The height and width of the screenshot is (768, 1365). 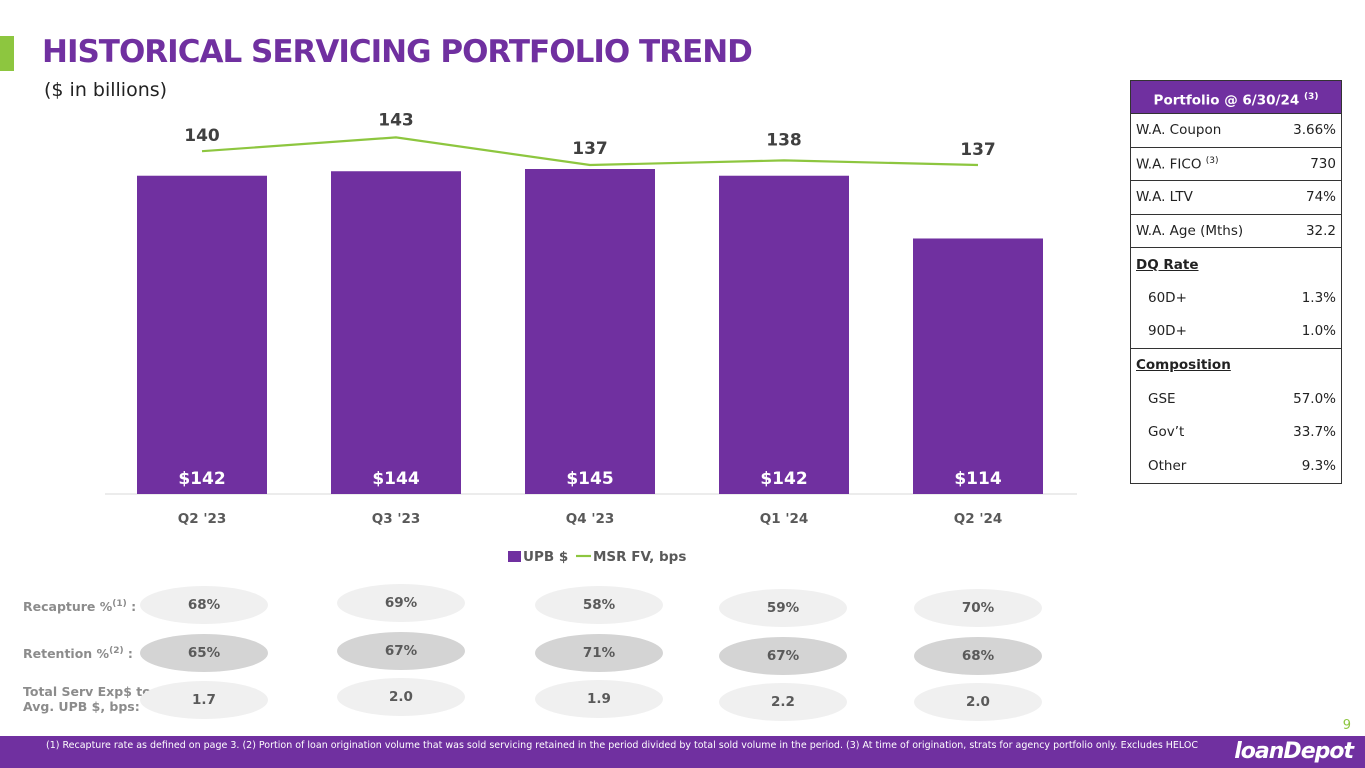 I want to click on portfolio-row-age: W.A. Age (Mths) 32.2, so click(x=1236, y=231).